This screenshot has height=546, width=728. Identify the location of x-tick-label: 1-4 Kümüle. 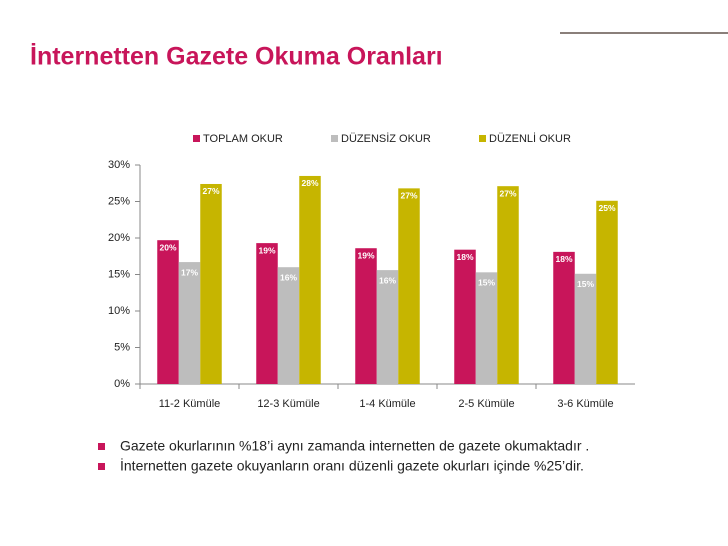
(387, 404).